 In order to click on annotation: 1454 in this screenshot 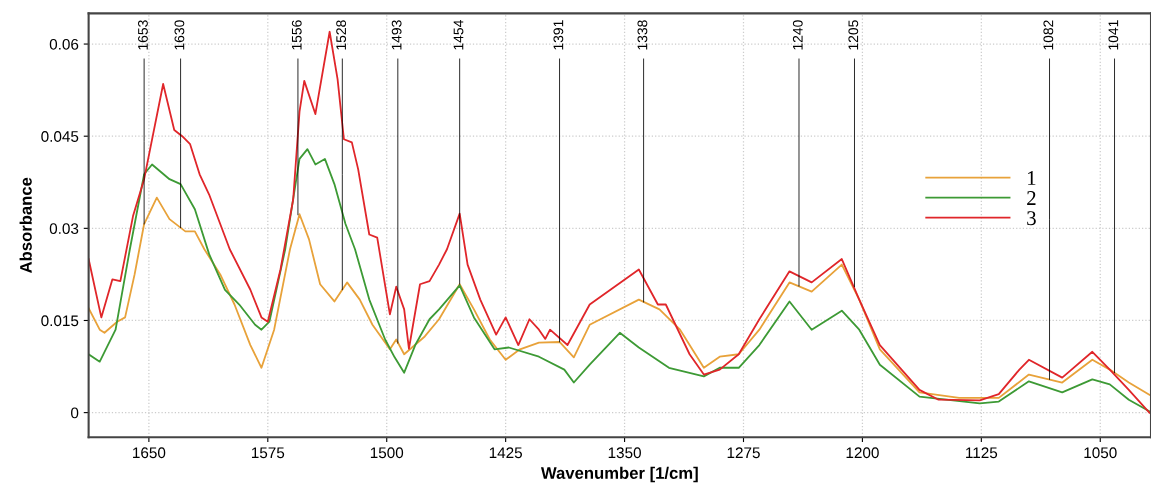, I will do `click(458, 35)`.